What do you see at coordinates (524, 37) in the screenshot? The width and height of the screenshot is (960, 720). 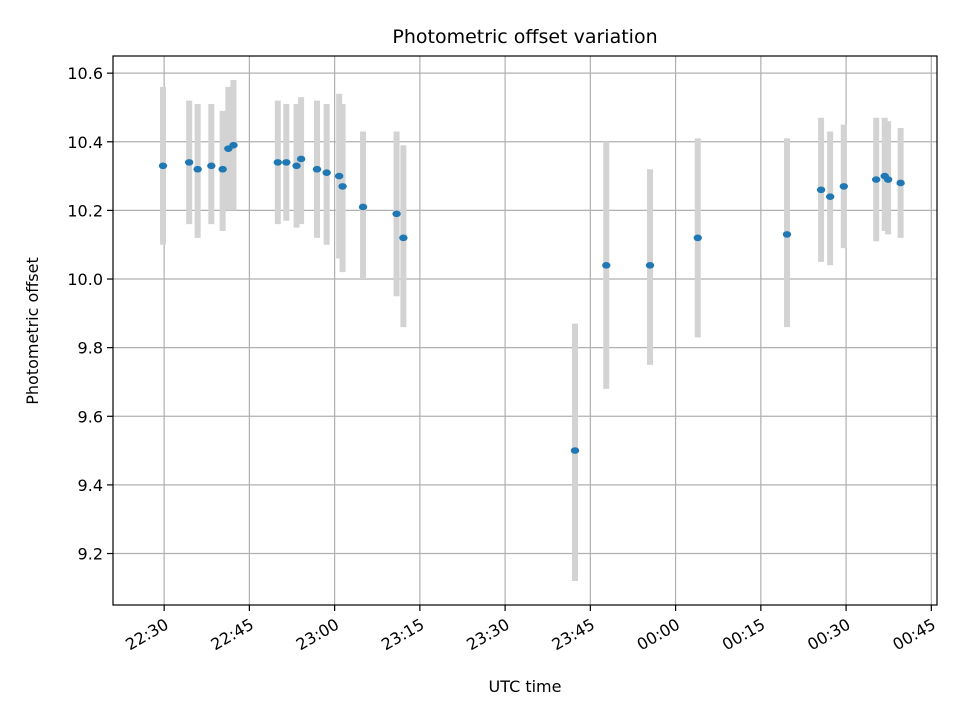 I see `chart-title: Photometric offset variation` at bounding box center [524, 37].